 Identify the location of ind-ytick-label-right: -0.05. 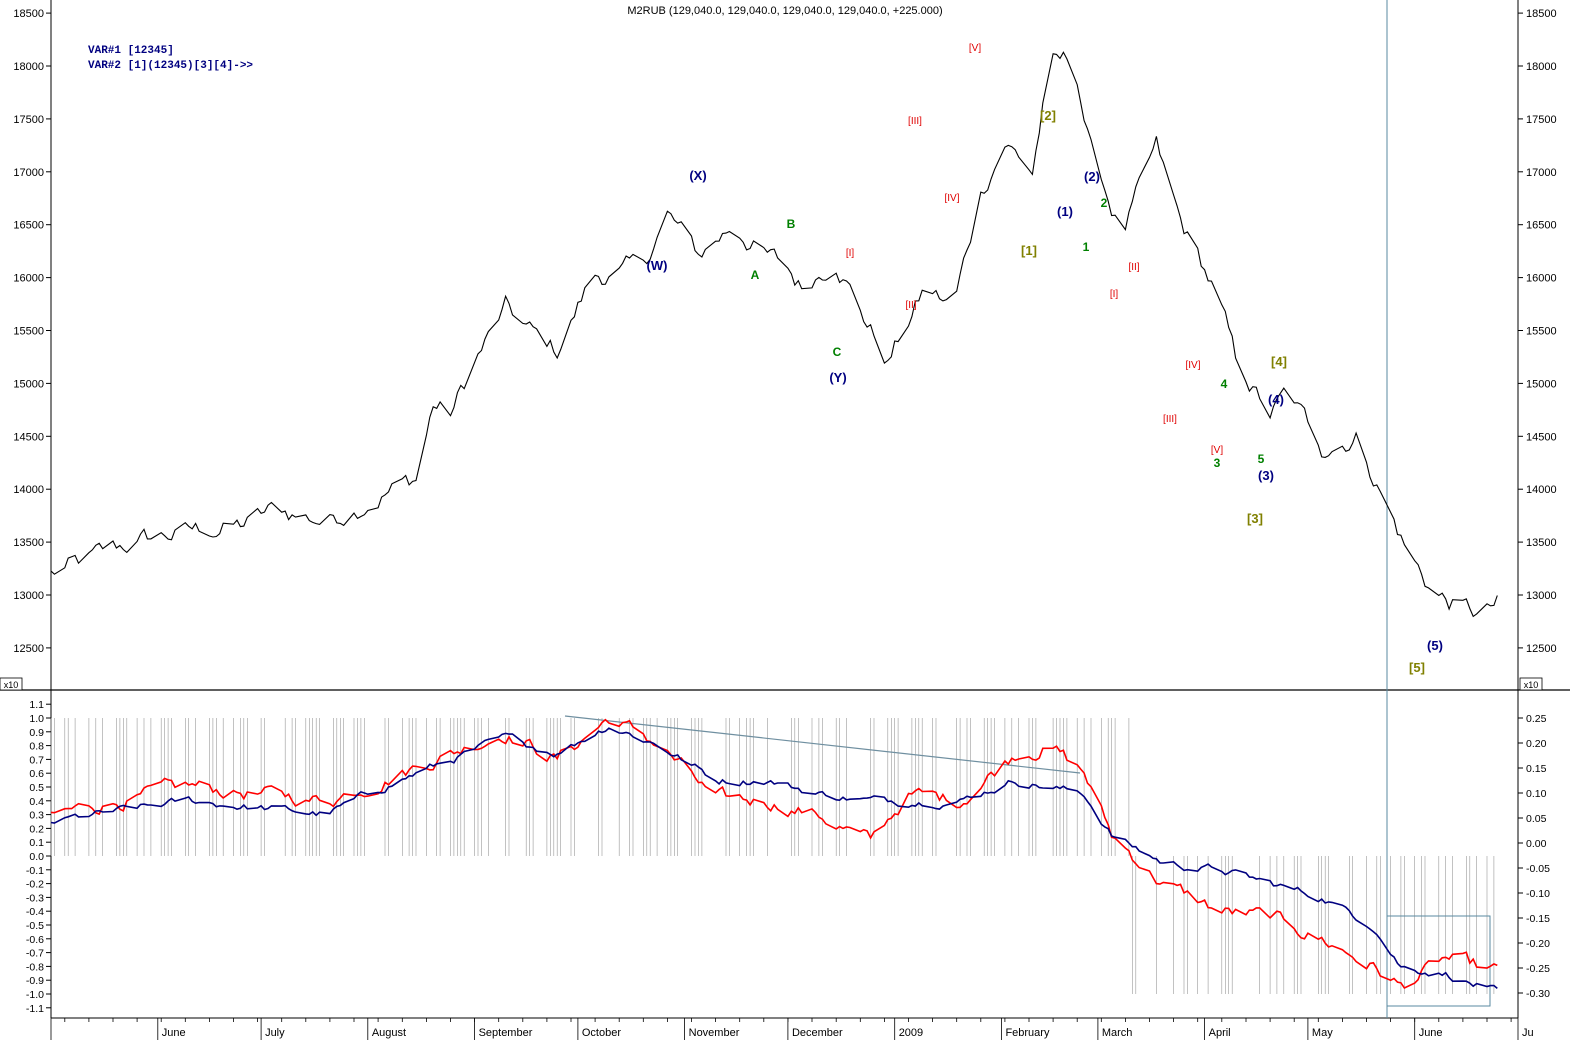
(1538, 869).